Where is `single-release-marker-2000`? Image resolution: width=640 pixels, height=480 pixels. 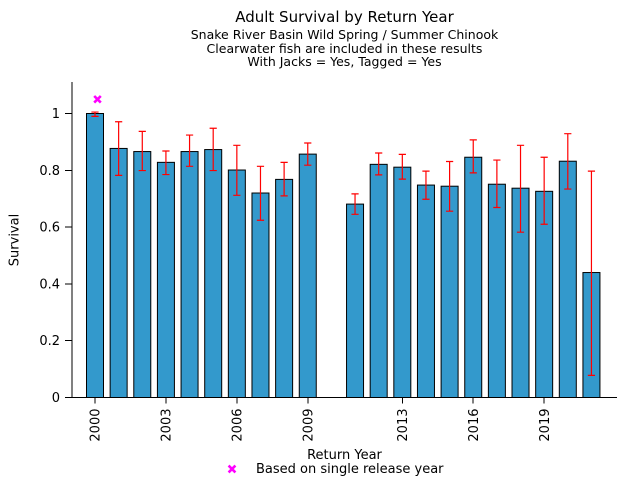 single-release-marker-2000 is located at coordinates (97, 99).